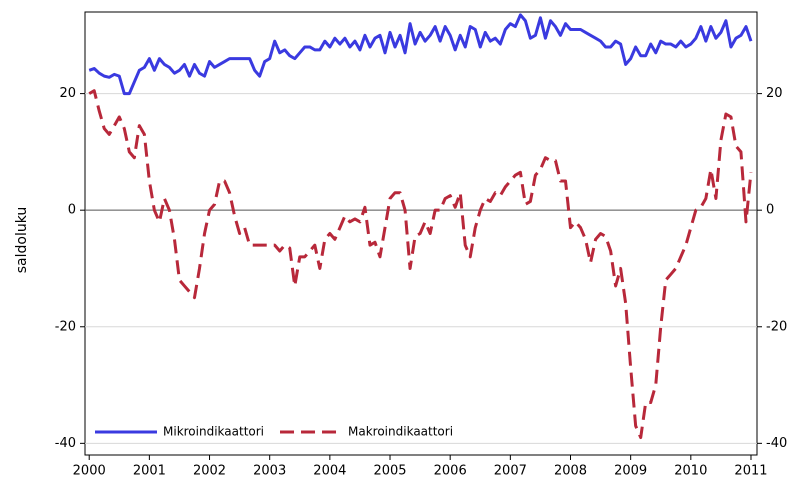 Image resolution: width=797 pixels, height=485 pixels. What do you see at coordinates (570, 471) in the screenshot?
I see `x-tick-label: 2008` at bounding box center [570, 471].